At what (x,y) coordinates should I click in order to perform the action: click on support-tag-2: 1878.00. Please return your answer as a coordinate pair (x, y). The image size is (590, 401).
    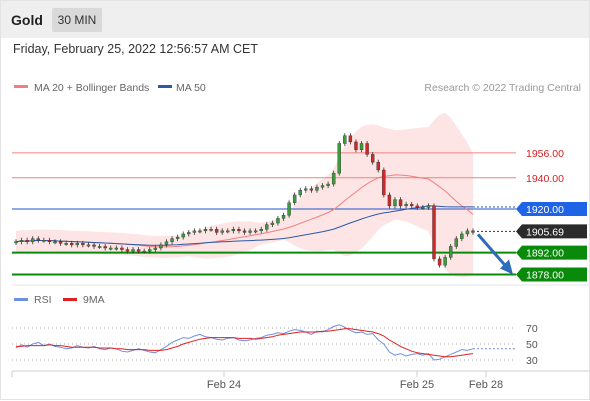
    Looking at the image, I should click on (551, 274).